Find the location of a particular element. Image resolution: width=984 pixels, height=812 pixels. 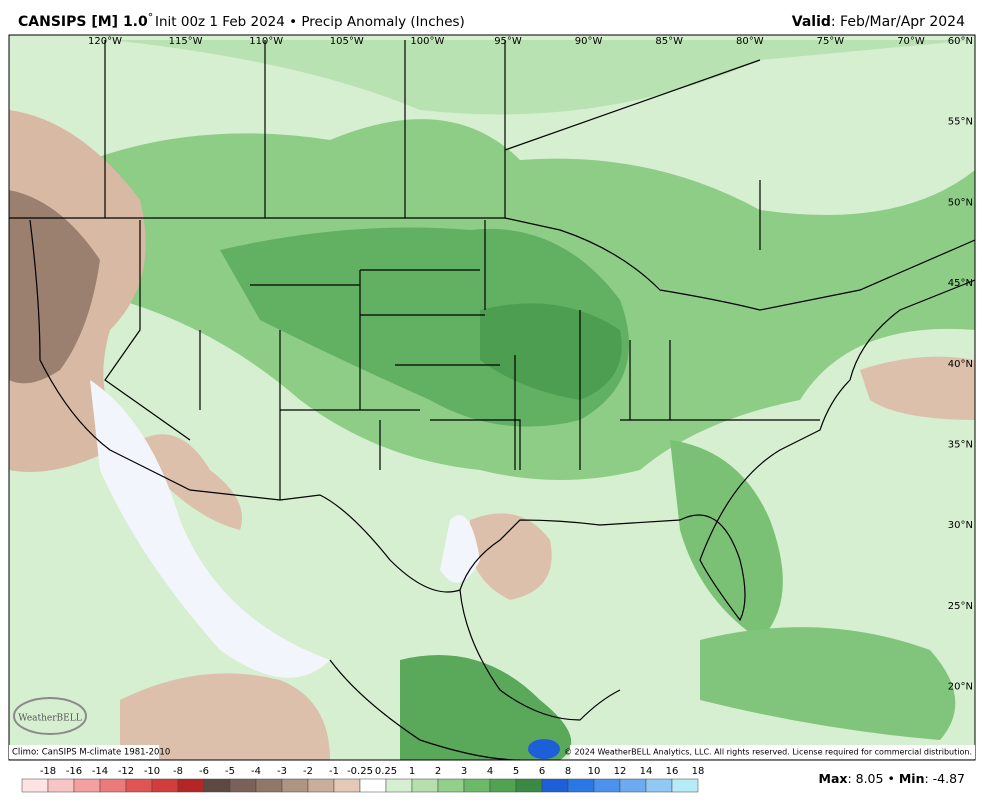

longitude-label: 95°W is located at coordinates (508, 41).